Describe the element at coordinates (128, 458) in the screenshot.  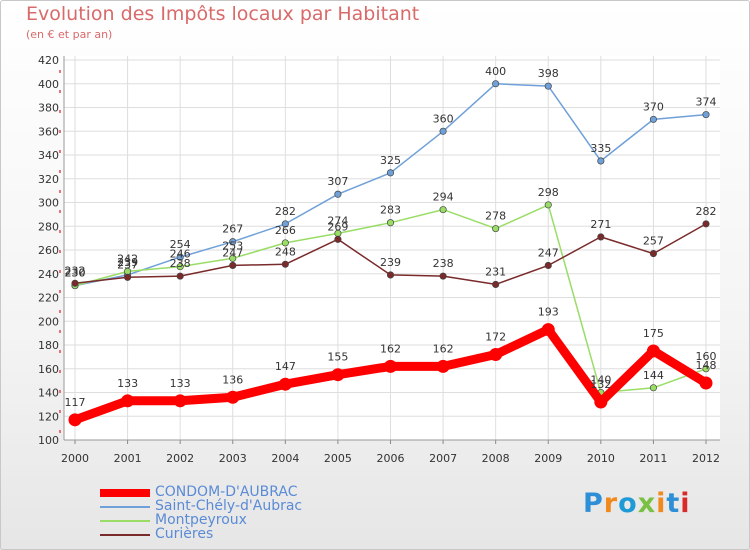
I see `x-tick-label: 2001` at that location.